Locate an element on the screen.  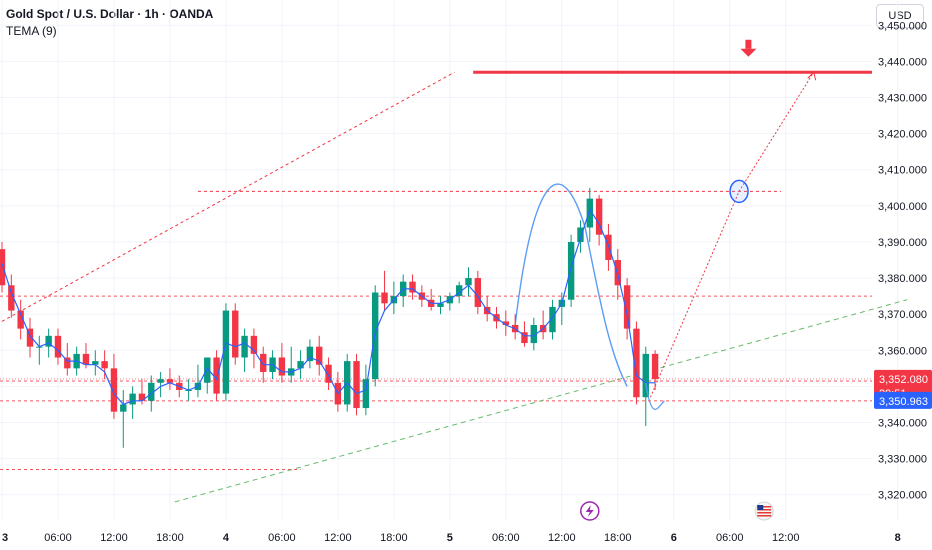
price-tick-label: 3,440.000 is located at coordinates (902, 62).